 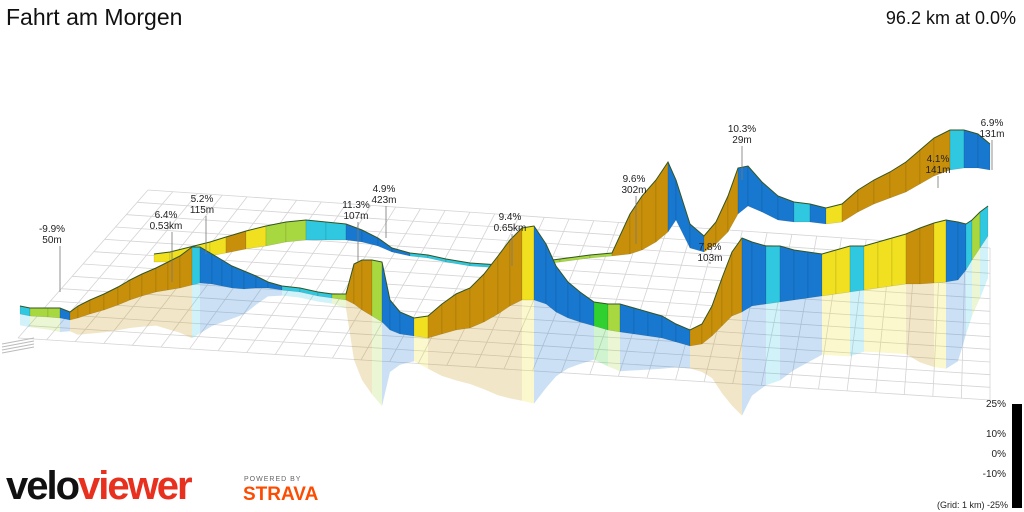 I want to click on annotation-grade: 9.6%, so click(x=634, y=179).